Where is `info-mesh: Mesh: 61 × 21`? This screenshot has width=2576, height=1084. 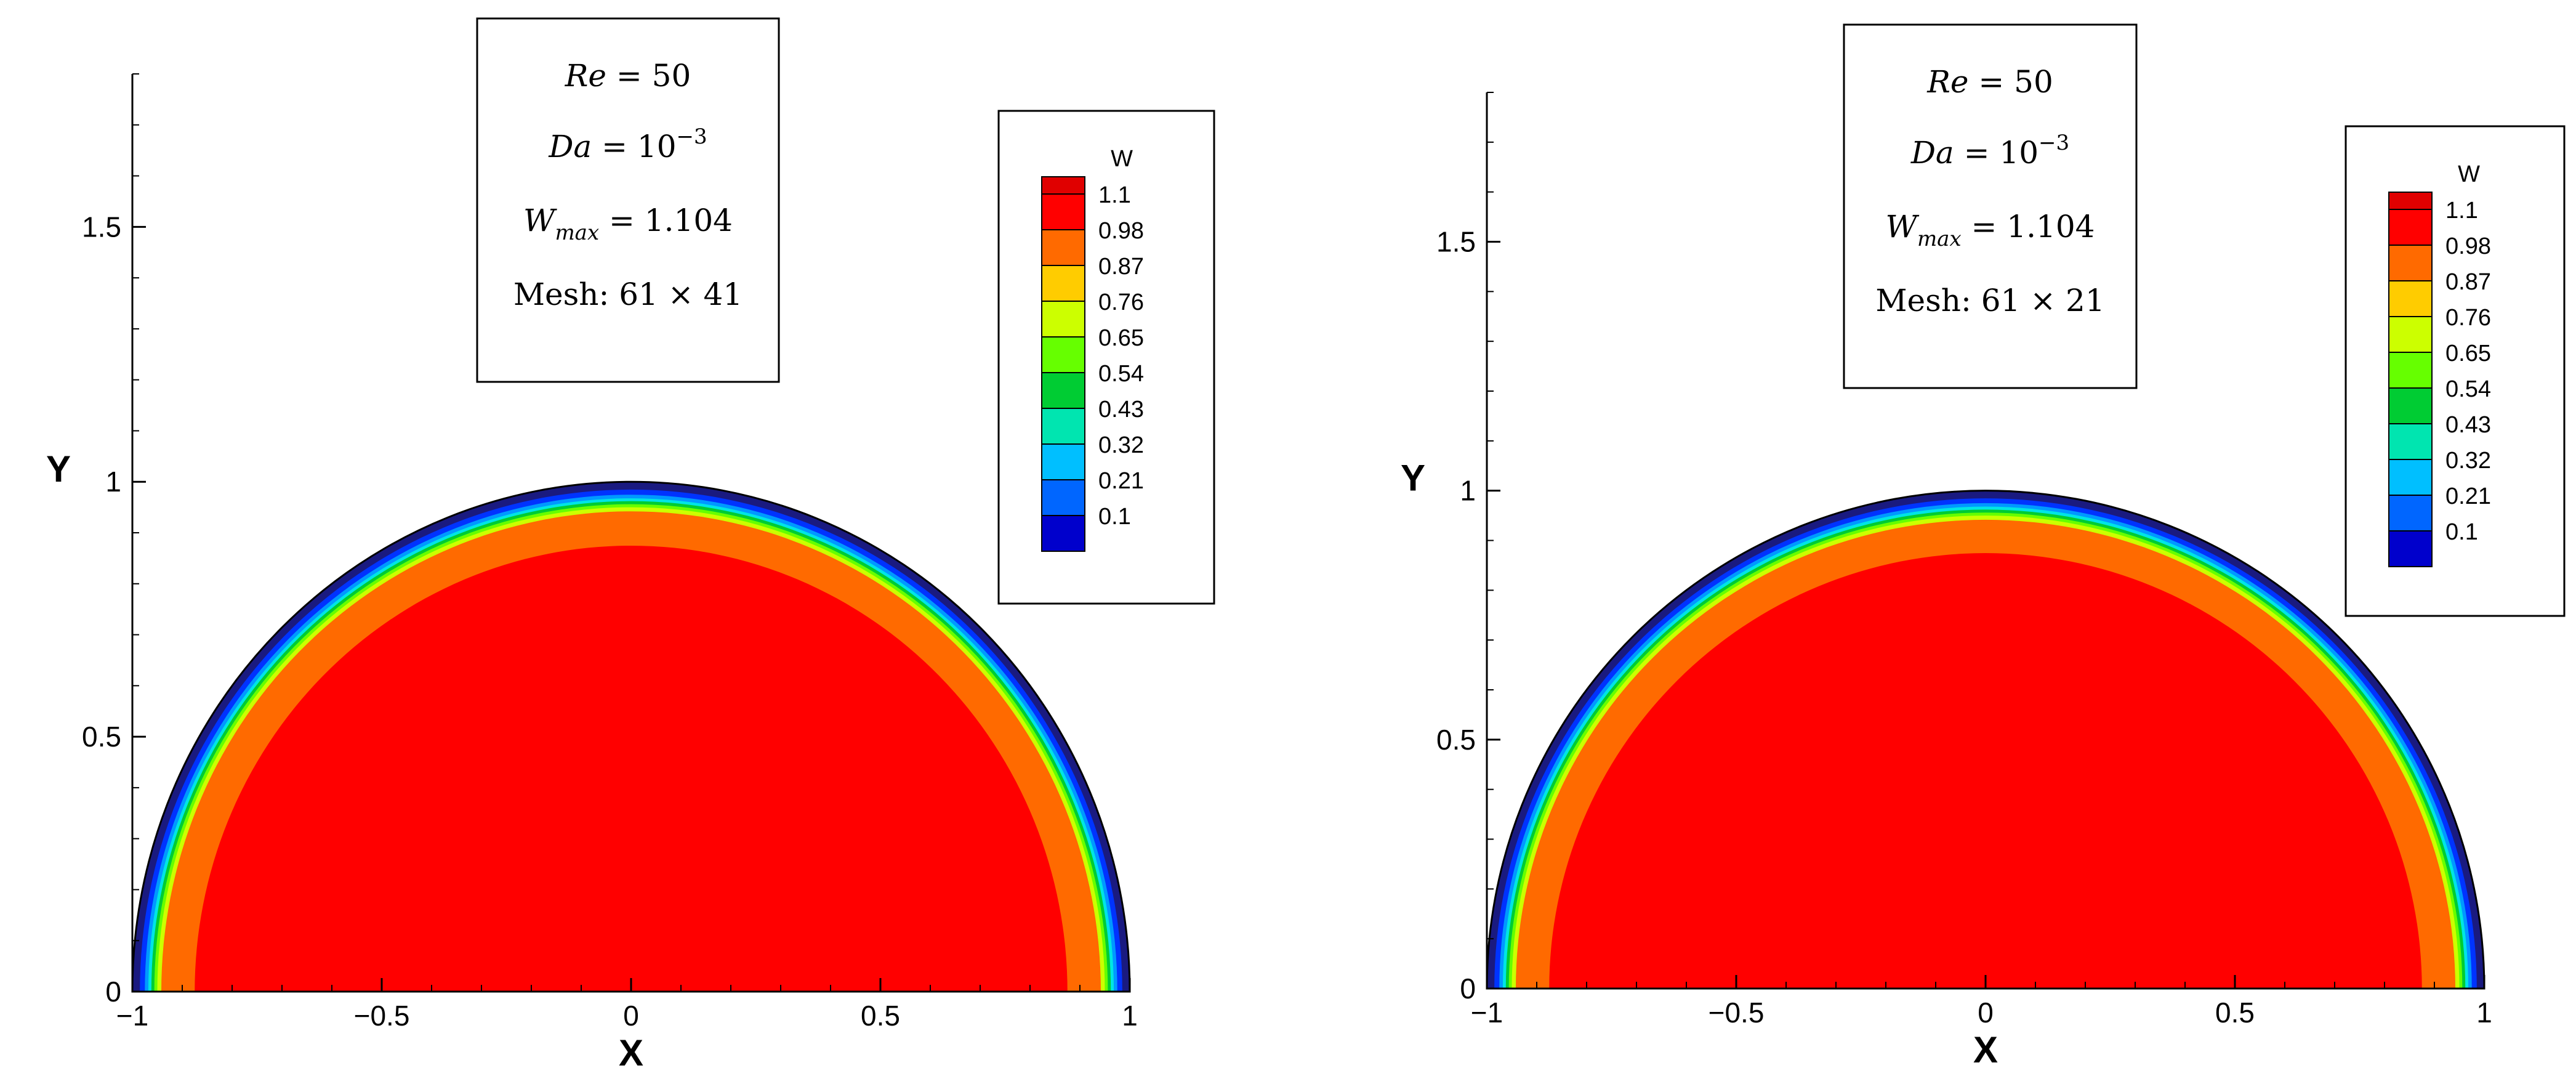 info-mesh: Mesh: 61 × 21 is located at coordinates (1989, 301).